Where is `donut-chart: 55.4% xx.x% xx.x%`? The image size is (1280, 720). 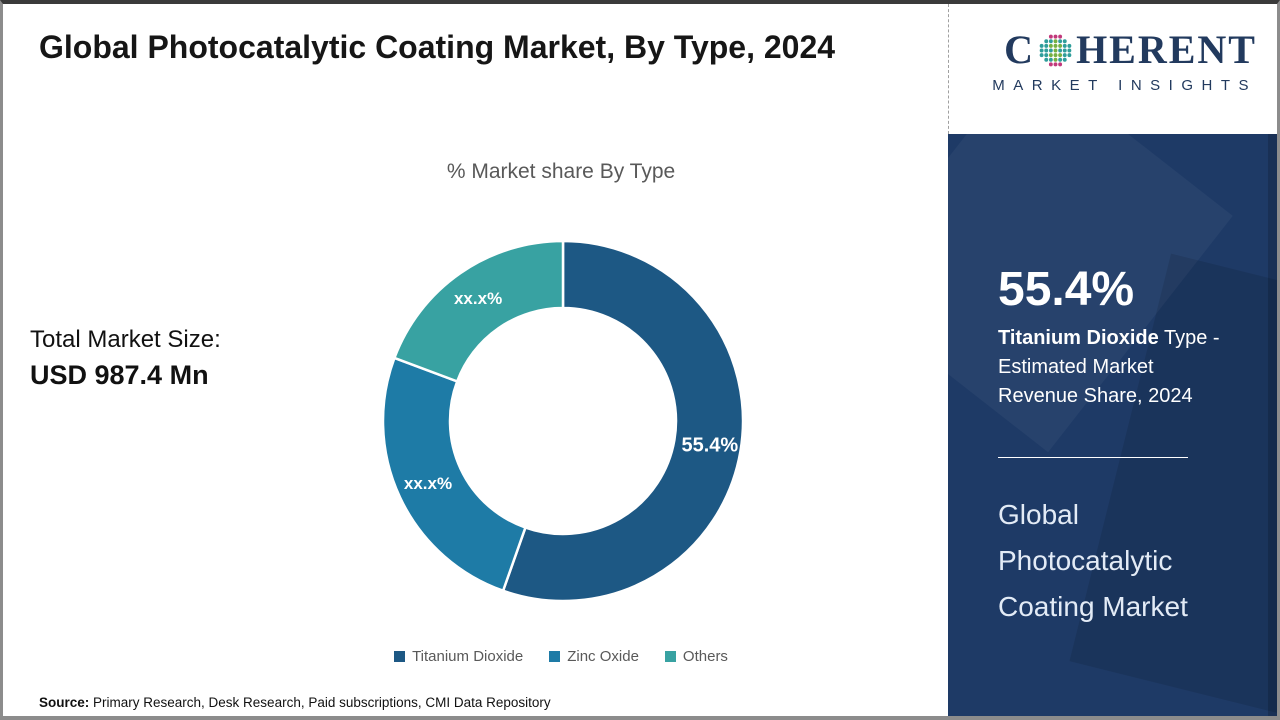 donut-chart: 55.4% xx.x% xx.x% is located at coordinates (563, 421).